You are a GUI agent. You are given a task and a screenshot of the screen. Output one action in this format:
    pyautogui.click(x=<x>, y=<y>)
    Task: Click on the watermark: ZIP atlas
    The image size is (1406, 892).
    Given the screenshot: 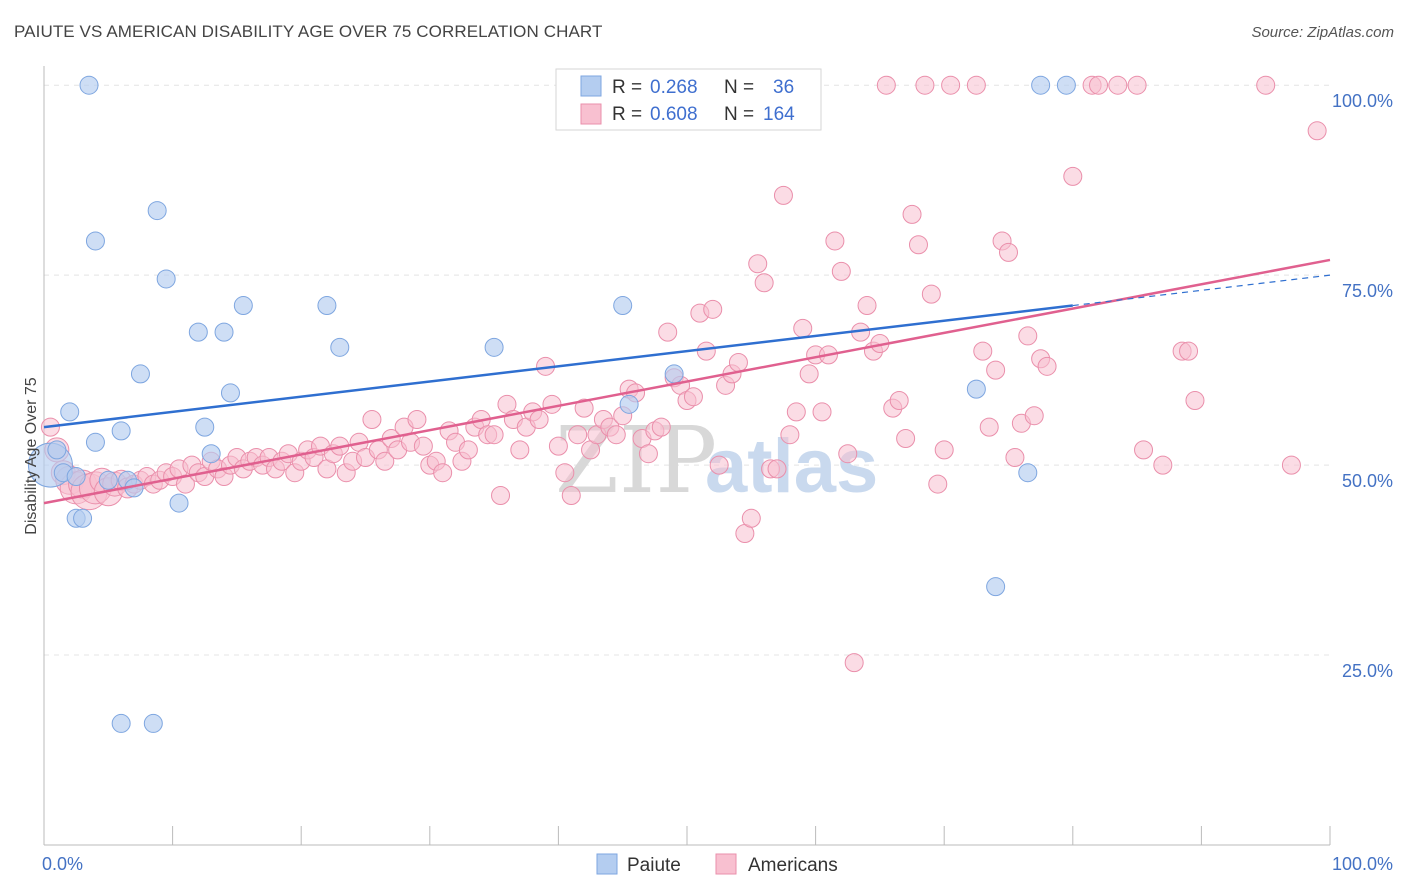 What is the action you would take?
    pyautogui.click(x=716, y=460)
    